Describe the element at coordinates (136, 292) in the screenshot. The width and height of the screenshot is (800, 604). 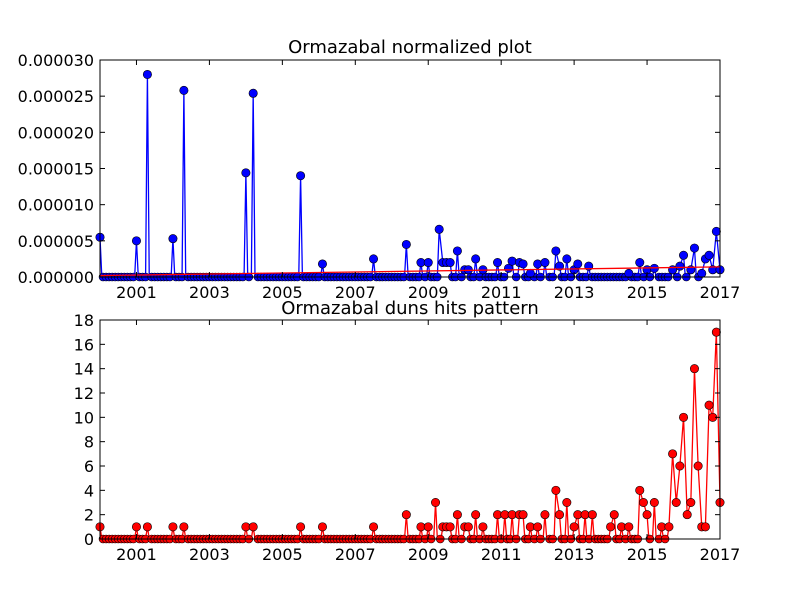
I see `normalized-plot-x-tick-label: 2001` at that location.